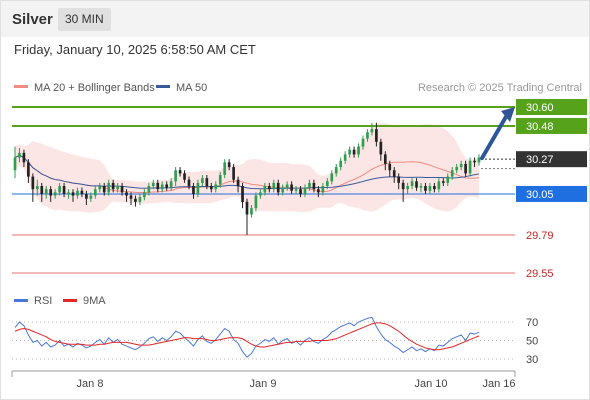 The width and height of the screenshot is (590, 400). What do you see at coordinates (191, 88) in the screenshot?
I see `ma50-legend-label: MA 50` at bounding box center [191, 88].